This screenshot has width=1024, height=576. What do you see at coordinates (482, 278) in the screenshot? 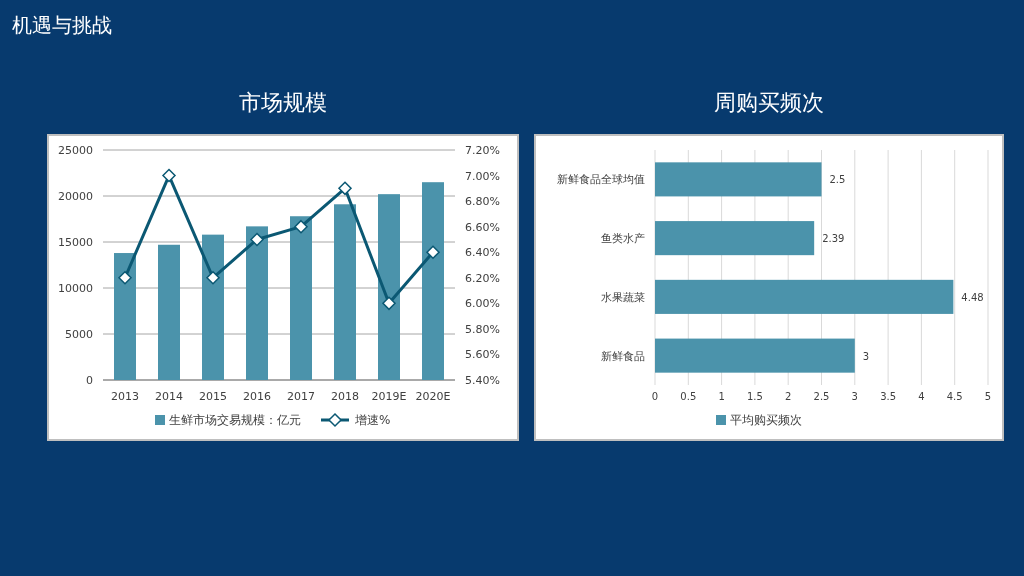
I see `y2-tick-label: 6.20%` at bounding box center [482, 278].